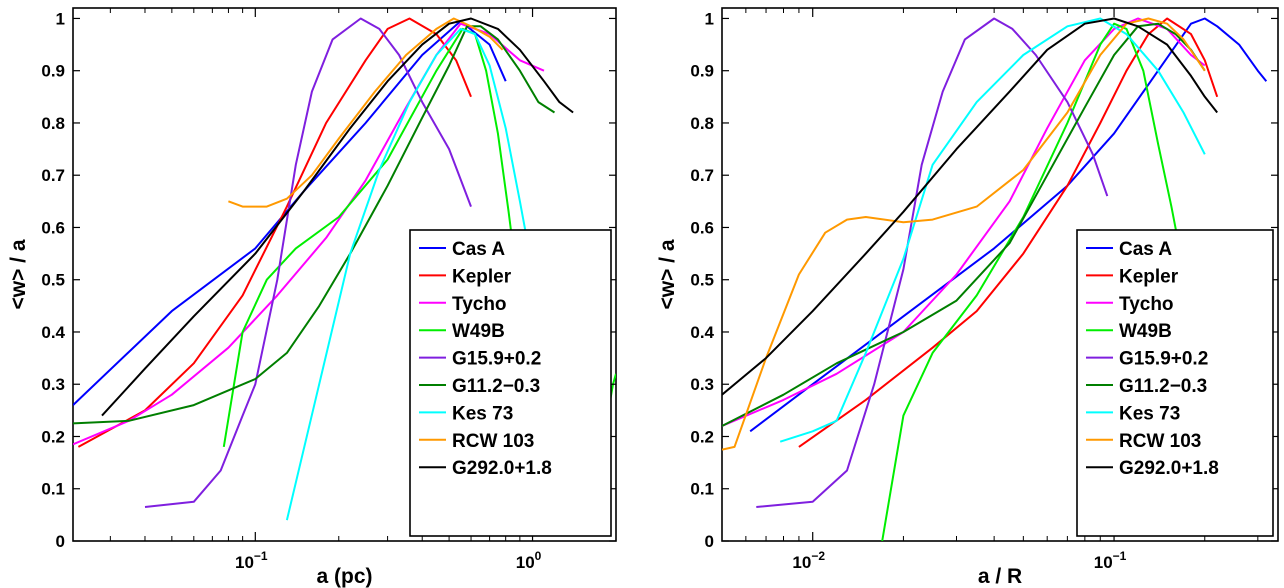 The width and height of the screenshot is (1284, 588). I want to click on x-tick-label: 10⁻², so click(808, 560).